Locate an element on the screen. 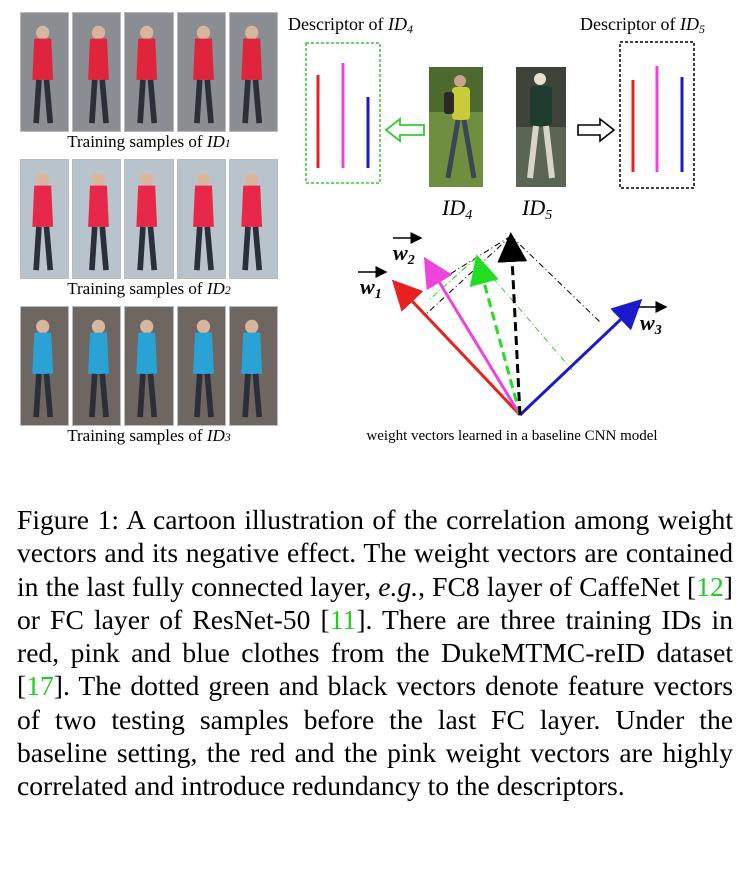 The height and width of the screenshot is (875, 746). descriptor-id5-box is located at coordinates (657, 115).